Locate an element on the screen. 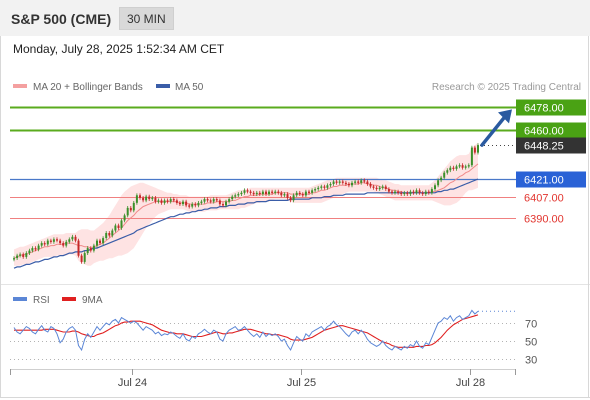 Image resolution: width=590 pixels, height=400 pixels. instrument-title: S&P 500 (CME) is located at coordinates (61, 19).